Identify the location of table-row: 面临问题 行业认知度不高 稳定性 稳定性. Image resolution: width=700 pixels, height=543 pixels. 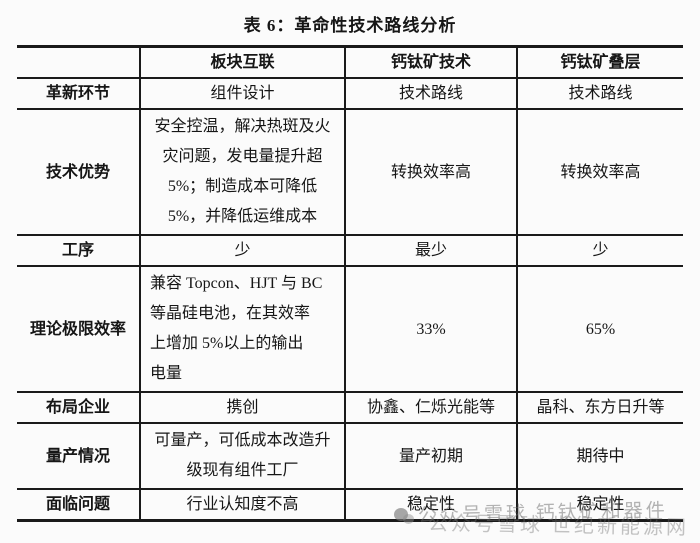
(350, 505).